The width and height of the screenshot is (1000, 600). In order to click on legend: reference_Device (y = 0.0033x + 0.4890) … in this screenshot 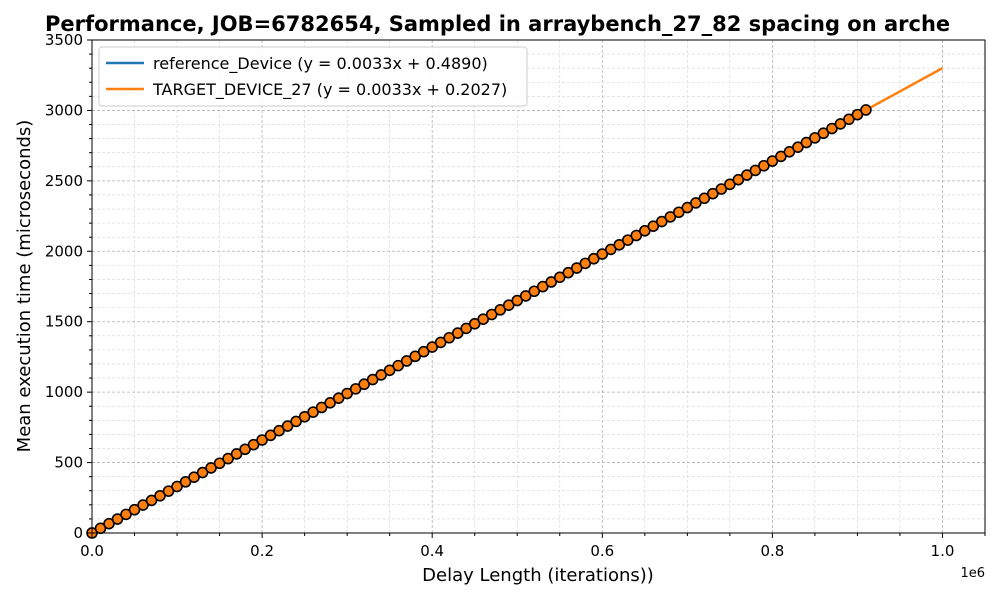, I will do `click(313, 76)`.